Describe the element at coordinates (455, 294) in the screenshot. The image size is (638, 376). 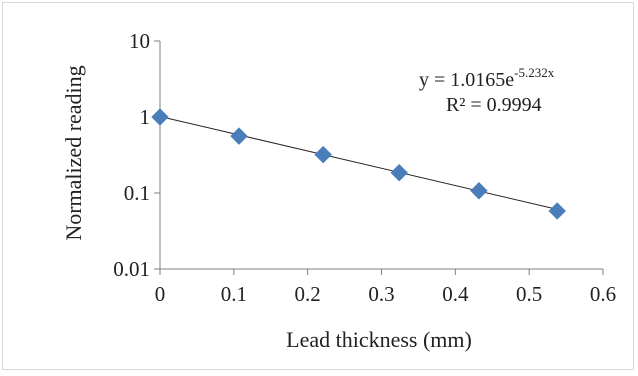
I see `x-tick-label: 0.4` at that location.